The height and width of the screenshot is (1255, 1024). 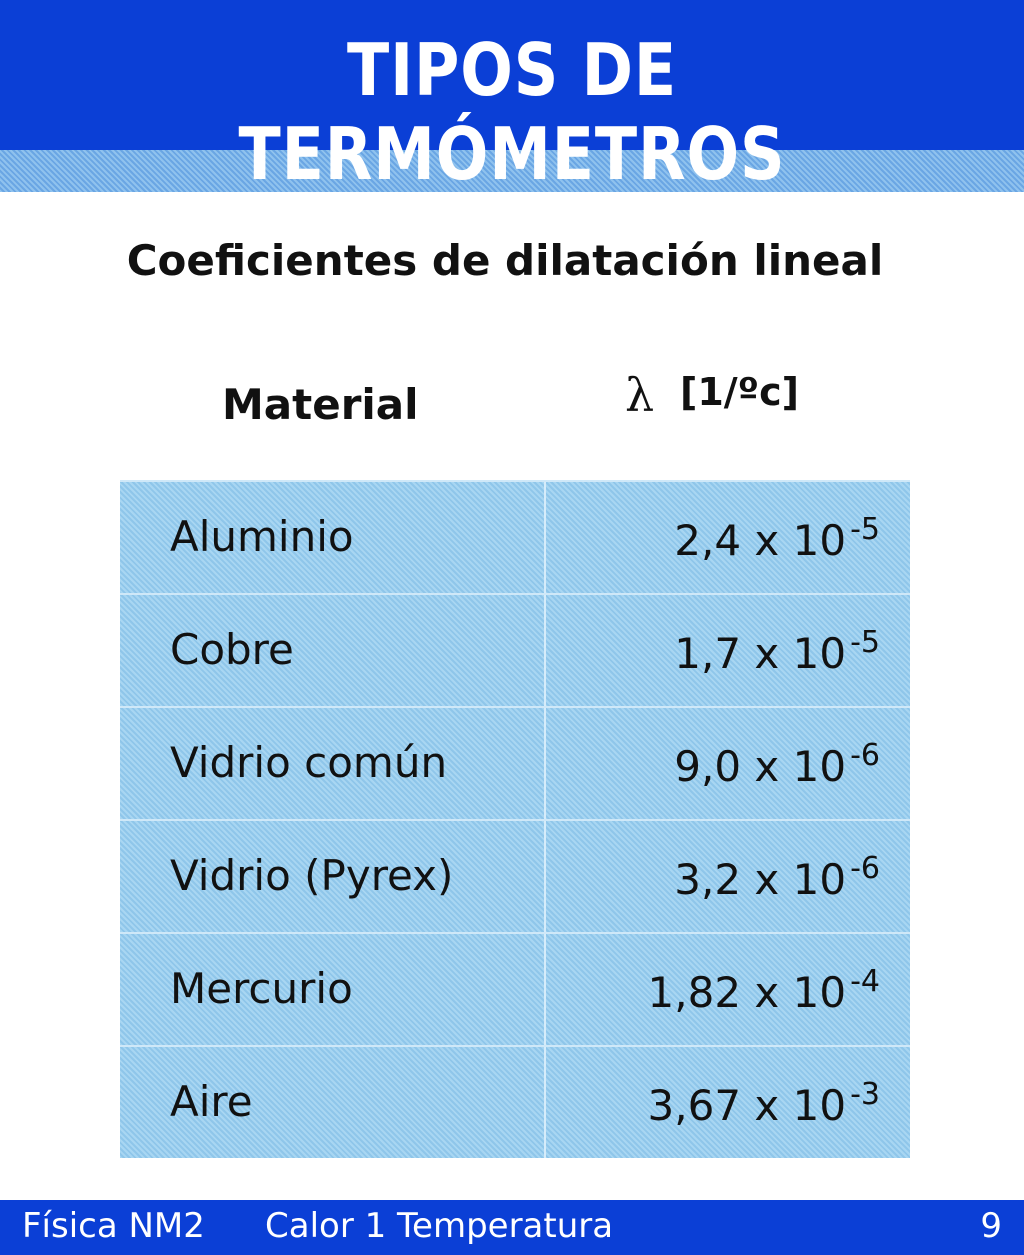 I want to click on exponent: -3, so click(x=865, y=1094).